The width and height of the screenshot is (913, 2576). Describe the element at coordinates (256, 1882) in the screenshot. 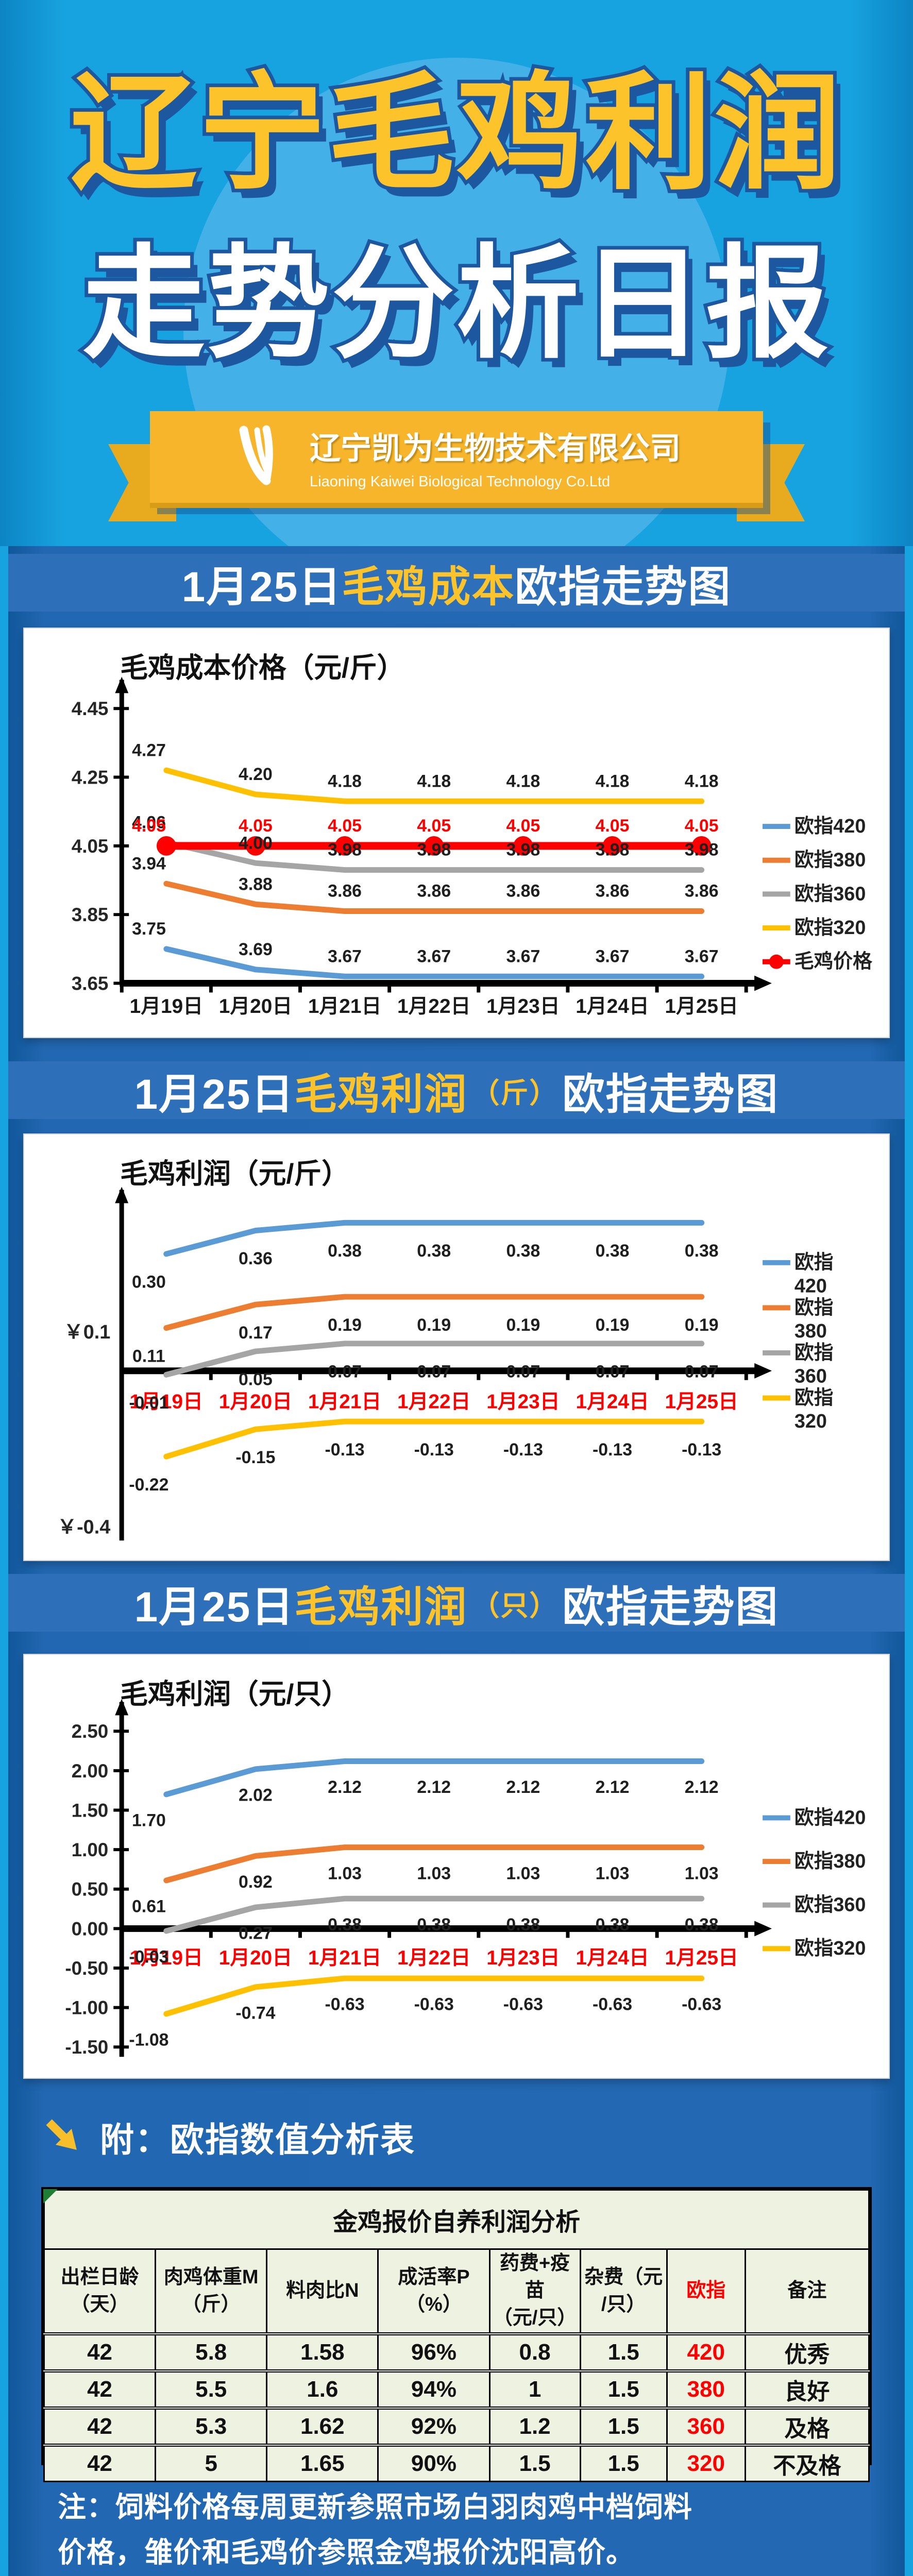

I see `data-label: 0.92` at that location.